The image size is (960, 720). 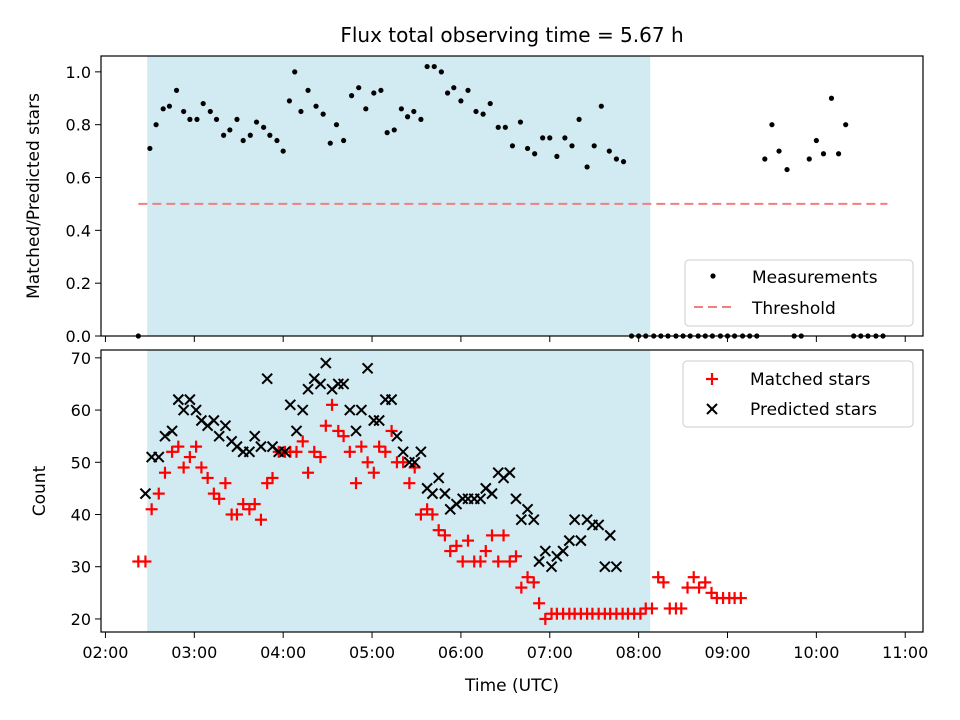 I want to click on legend-threshold-label: Threshold, so click(x=793, y=309).